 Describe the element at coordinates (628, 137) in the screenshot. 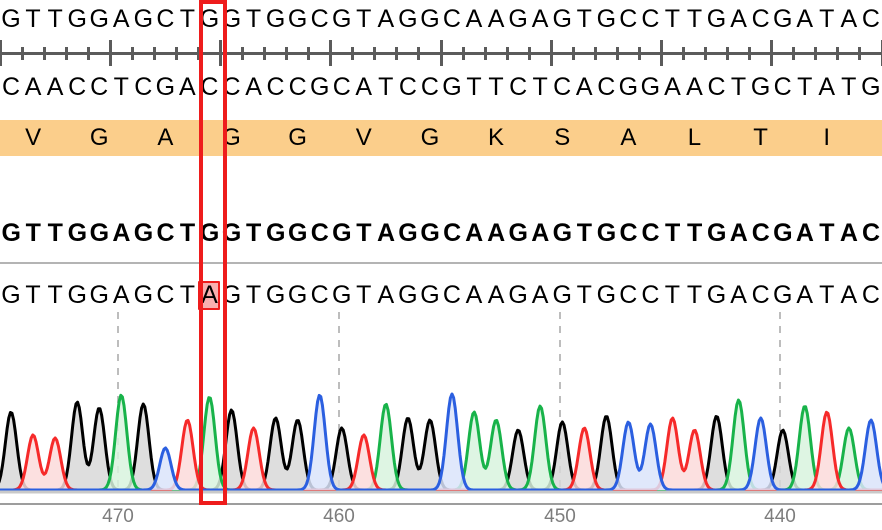

I see `amino-acid-residue: A` at that location.